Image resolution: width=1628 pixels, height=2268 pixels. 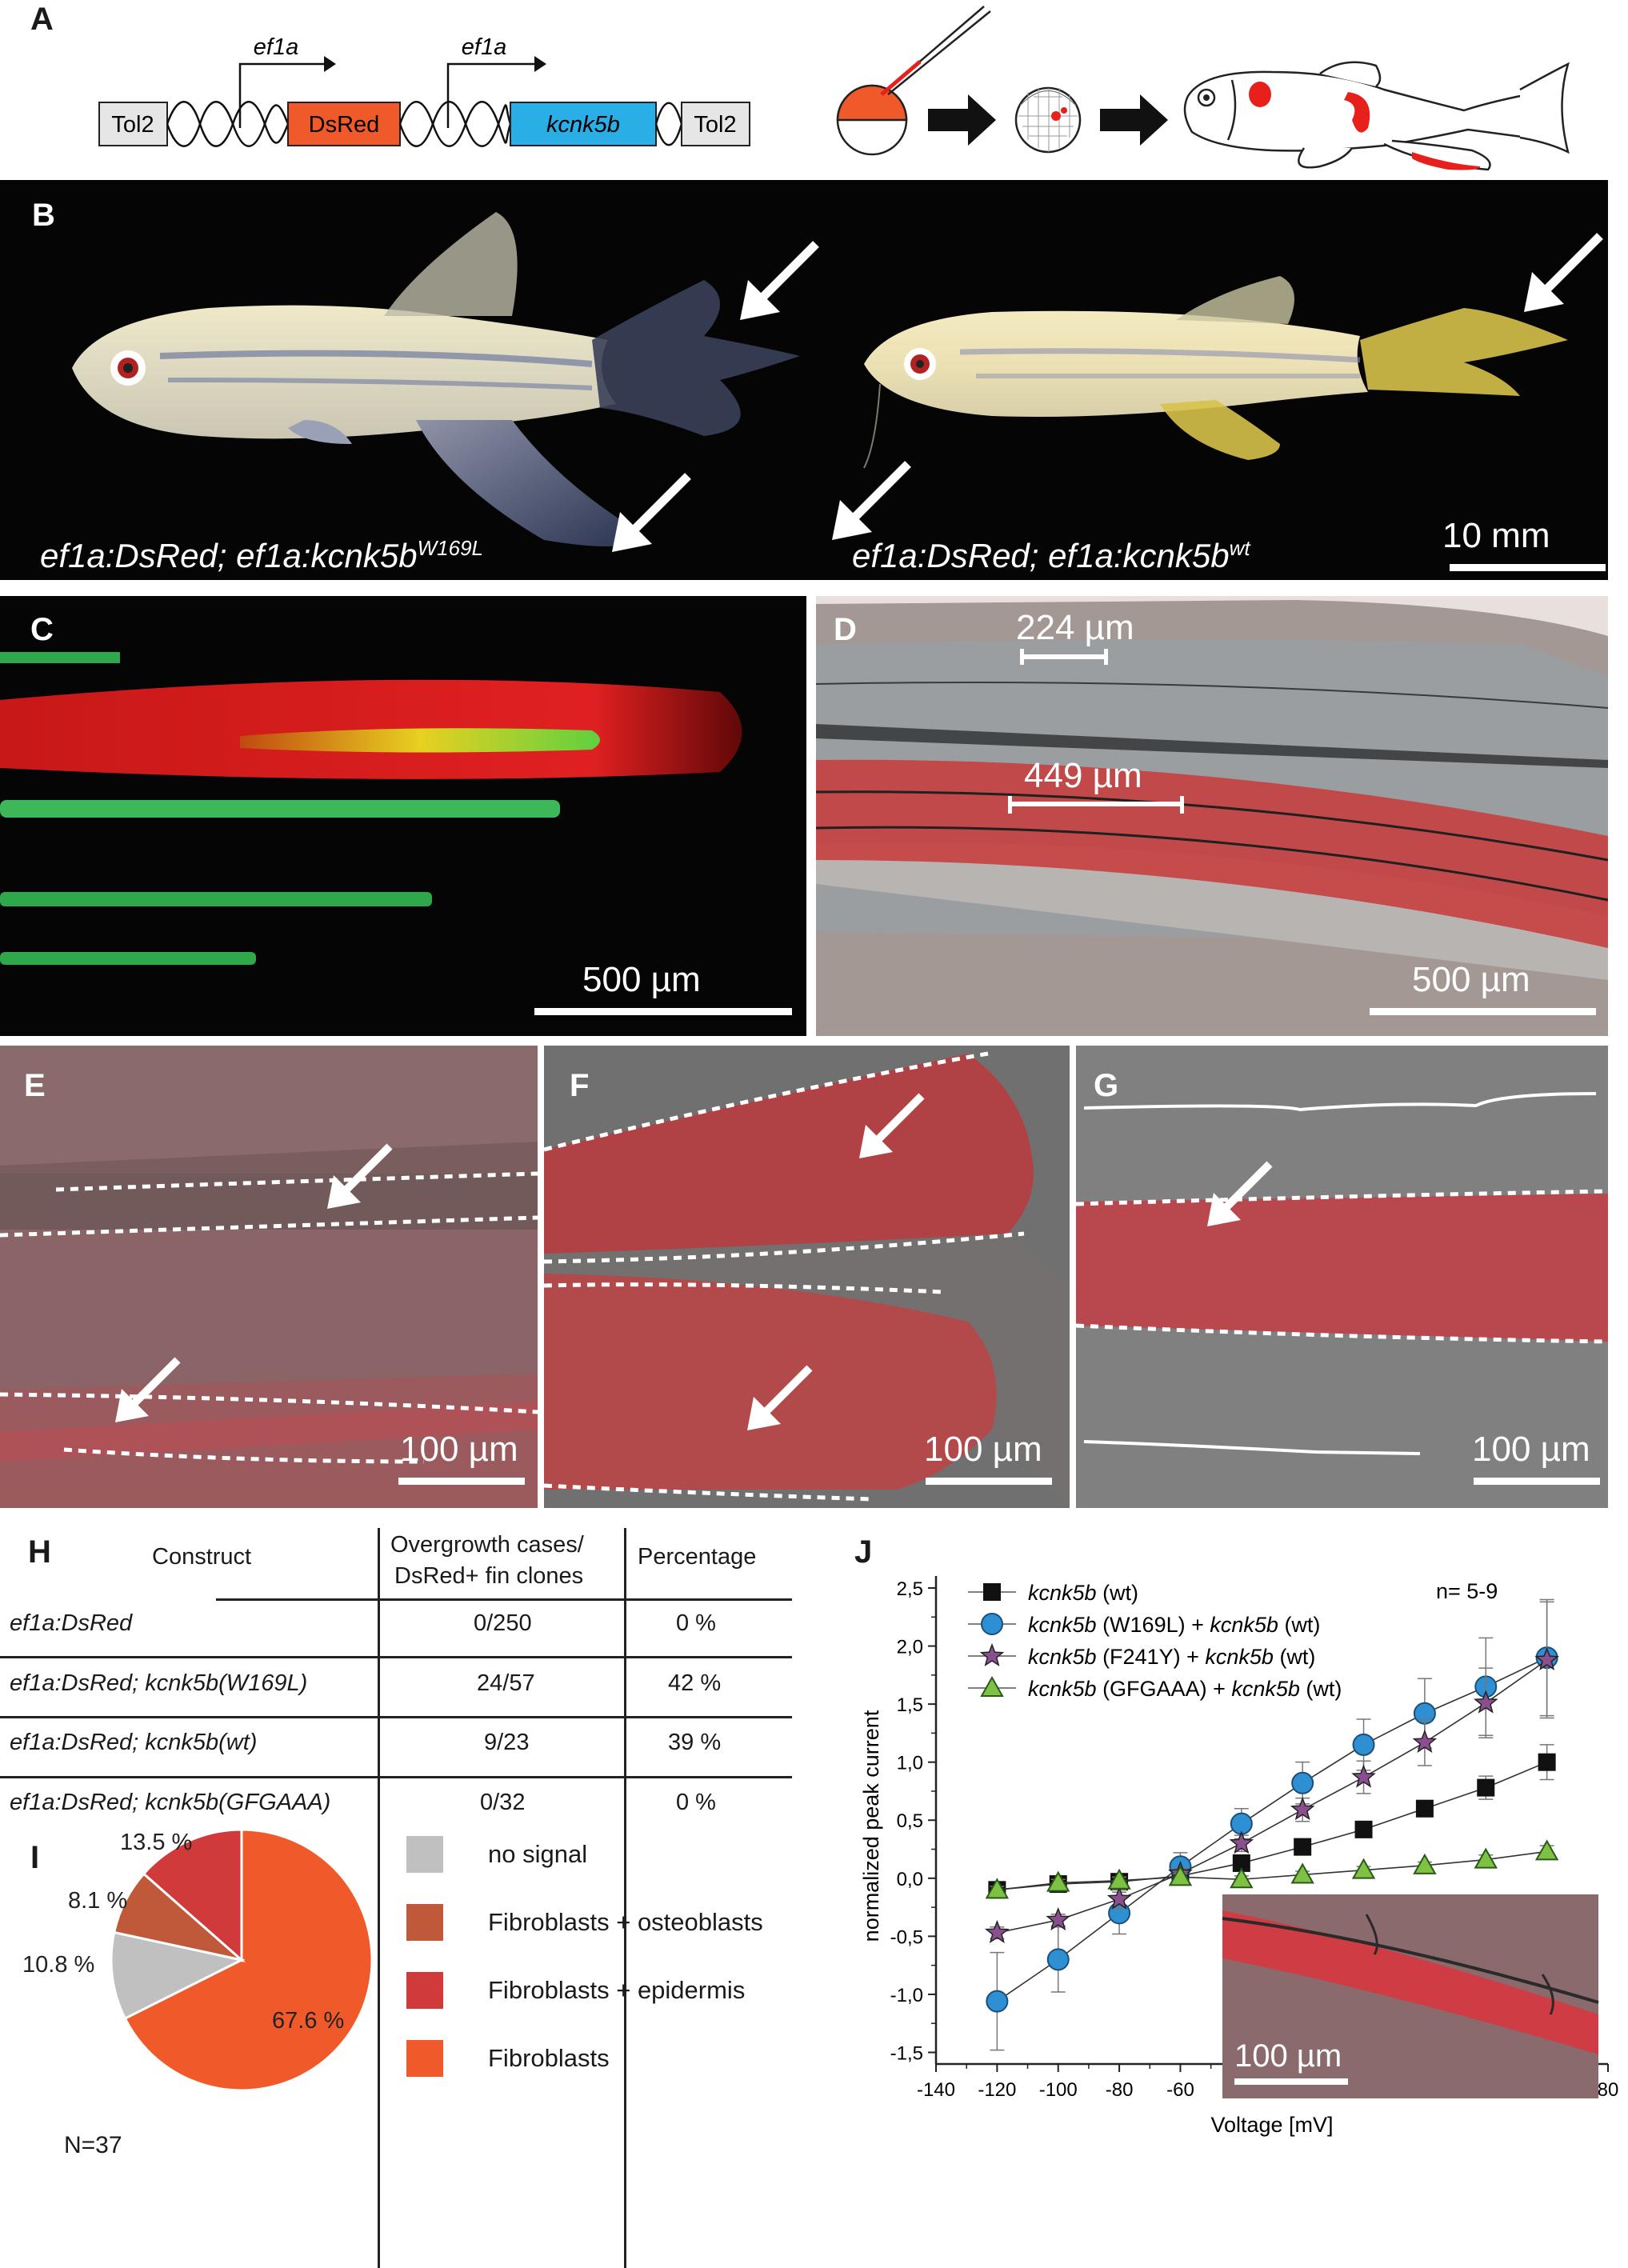 I want to click on brightfield-image-d, so click(x=1212, y=788).